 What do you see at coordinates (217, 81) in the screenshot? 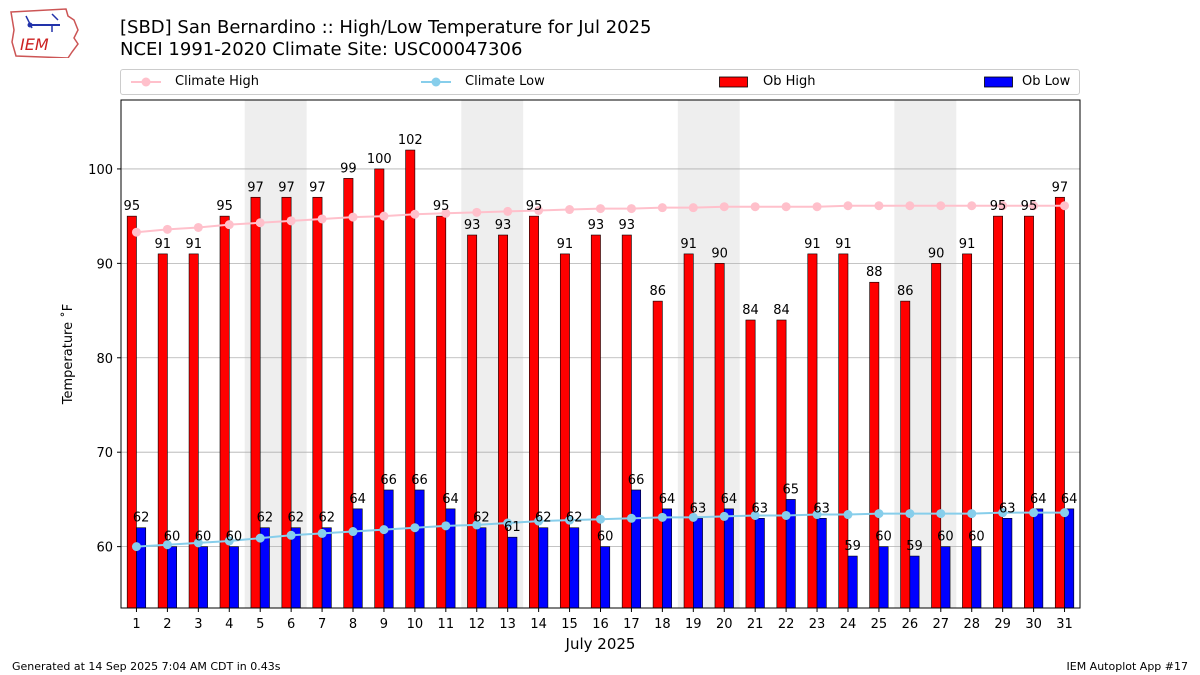
I see `legend-climate-high-label: Climate High` at bounding box center [217, 81].